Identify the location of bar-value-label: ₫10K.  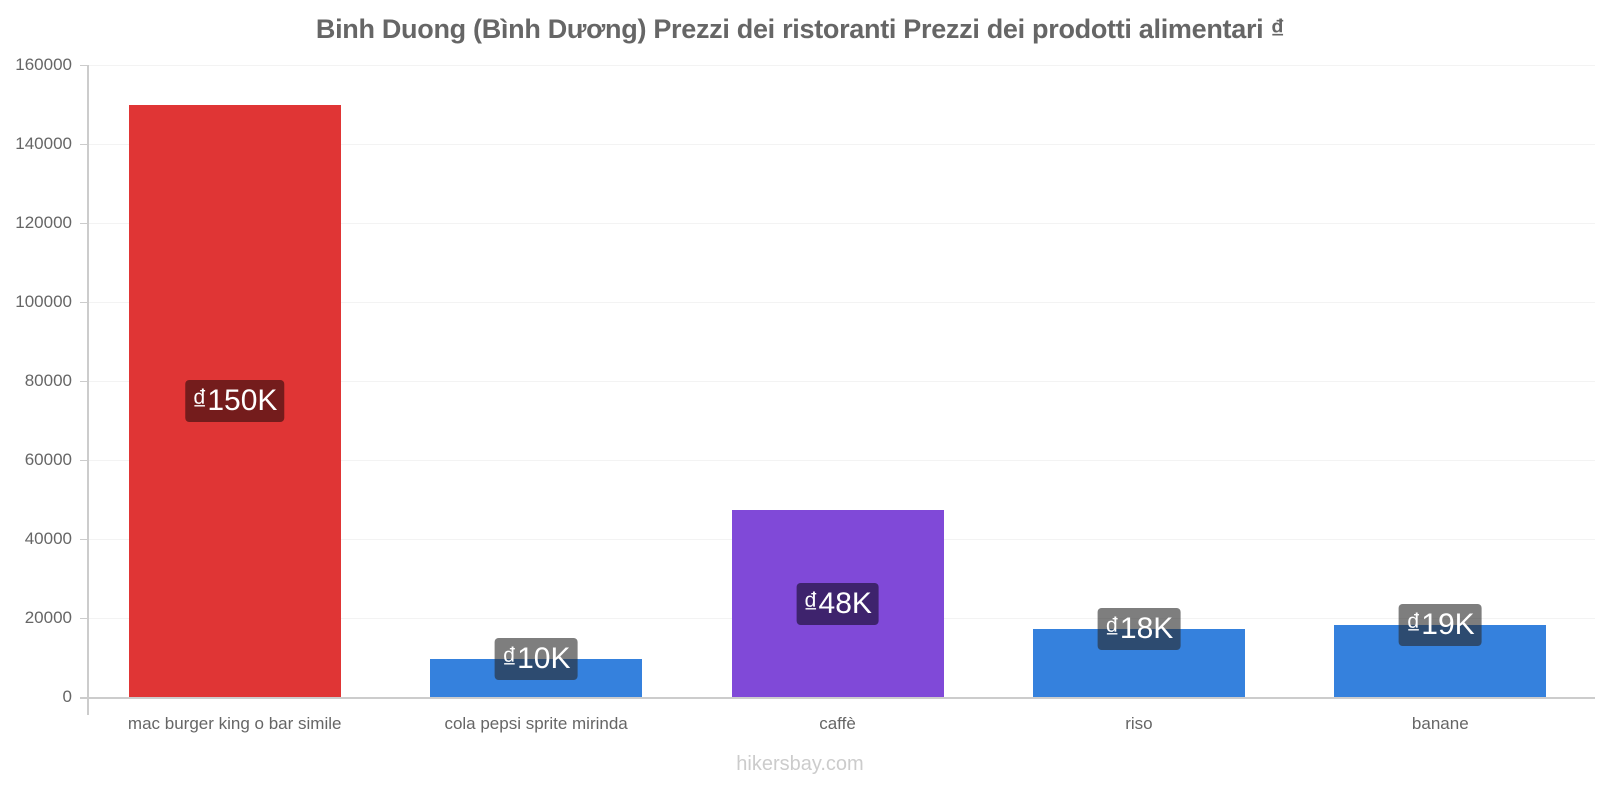
(536, 658).